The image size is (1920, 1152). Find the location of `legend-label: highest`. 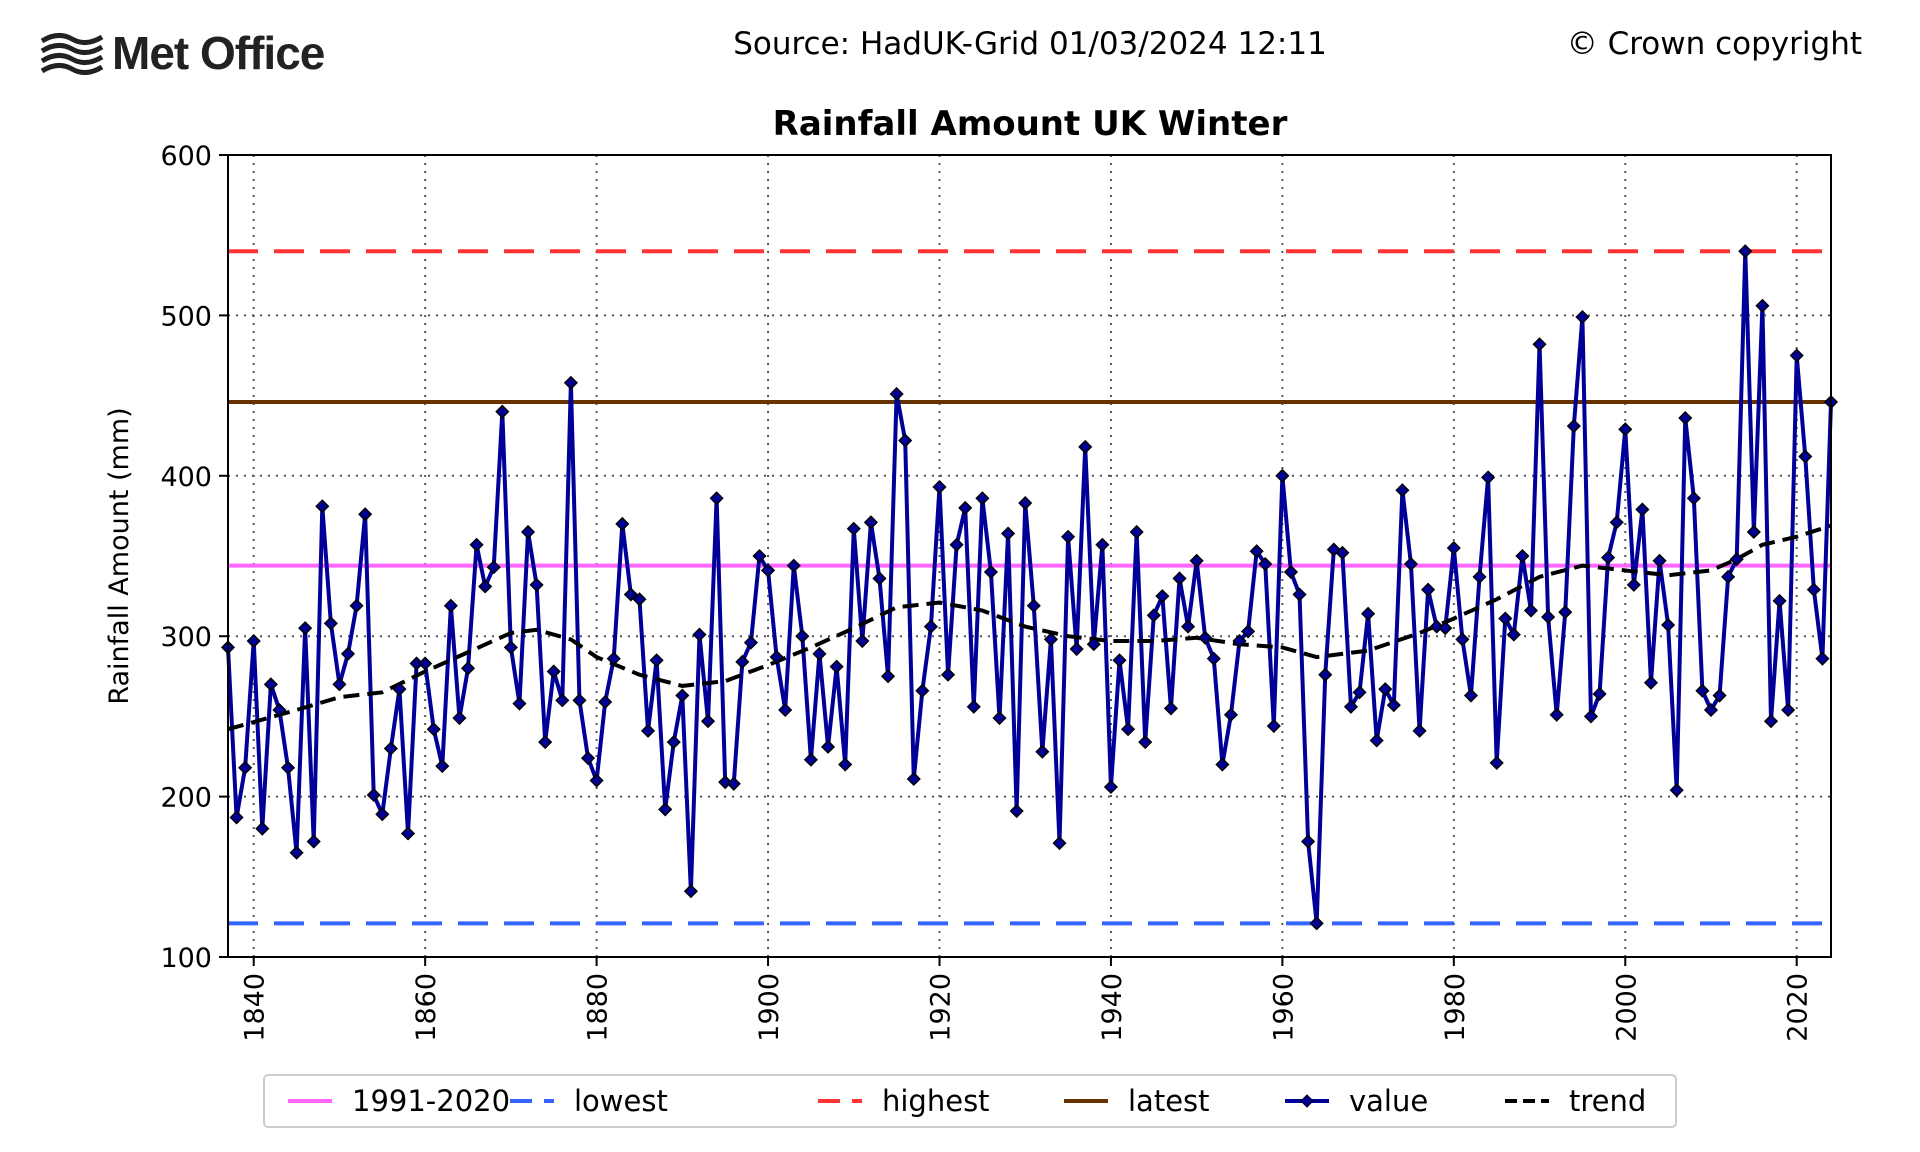

legend-label: highest is located at coordinates (936, 1101).